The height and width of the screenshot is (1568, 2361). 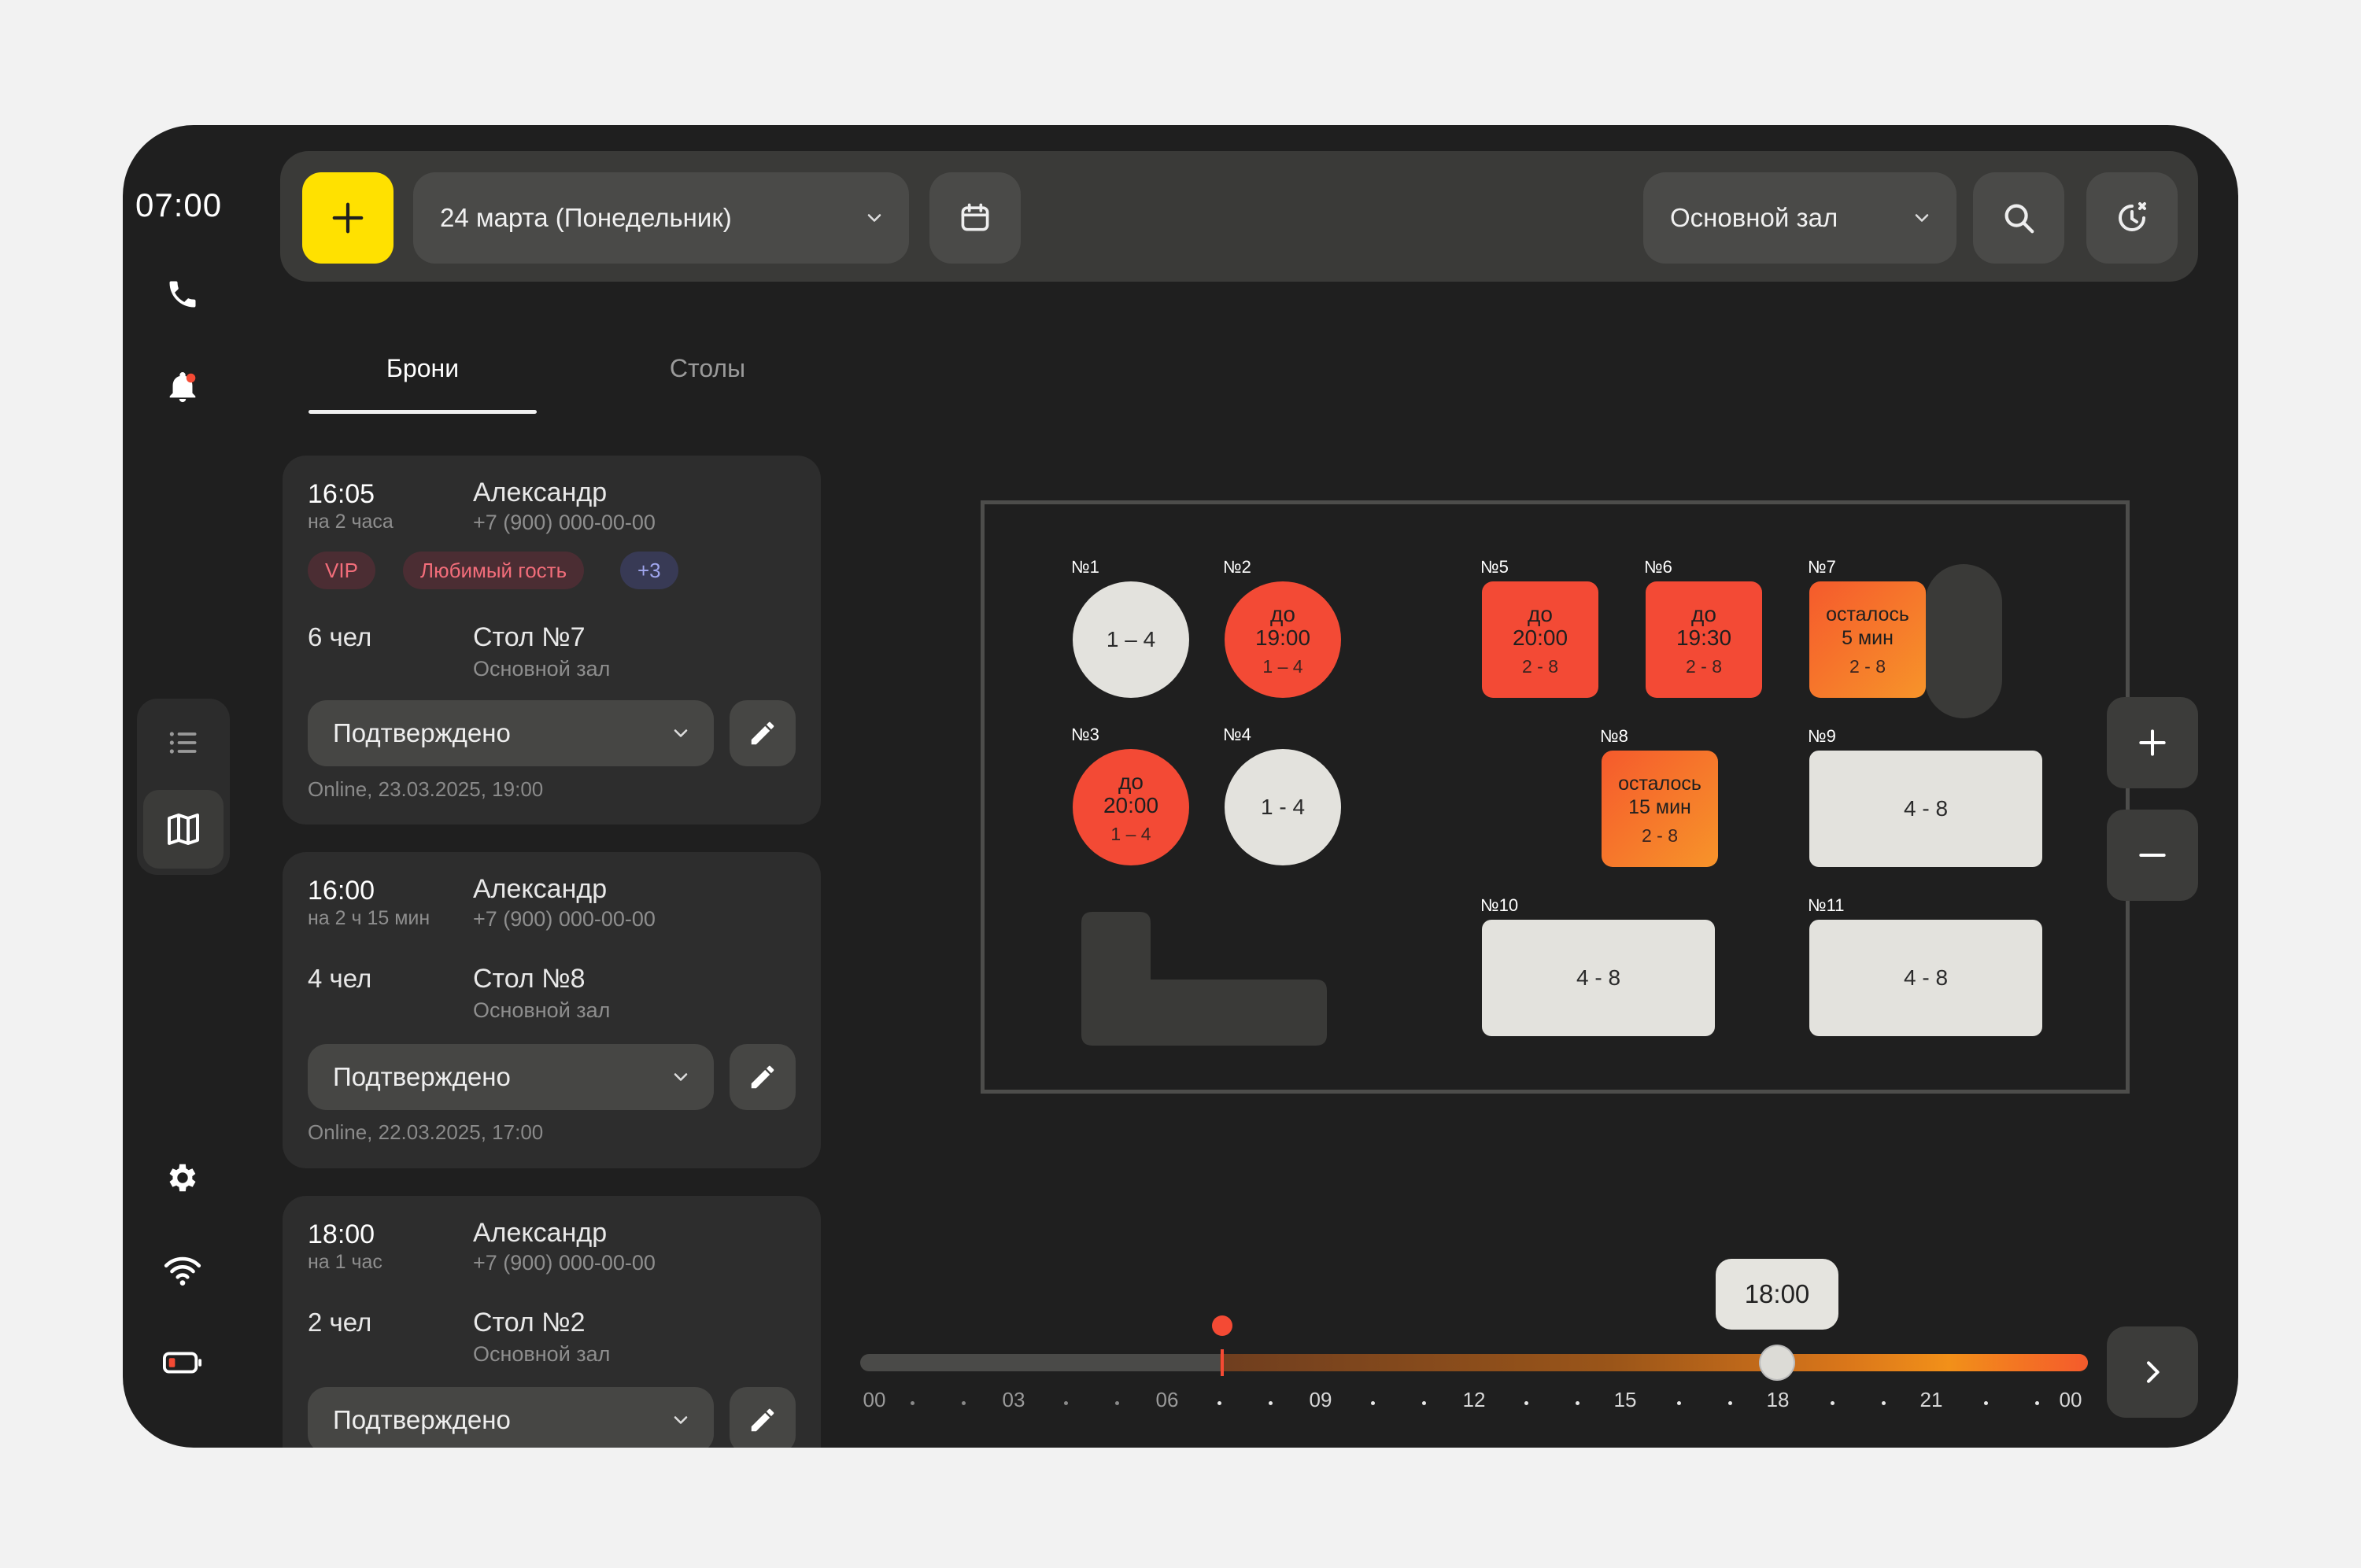 What do you see at coordinates (1014, 1399) in the screenshot?
I see `timeline-label: 03` at bounding box center [1014, 1399].